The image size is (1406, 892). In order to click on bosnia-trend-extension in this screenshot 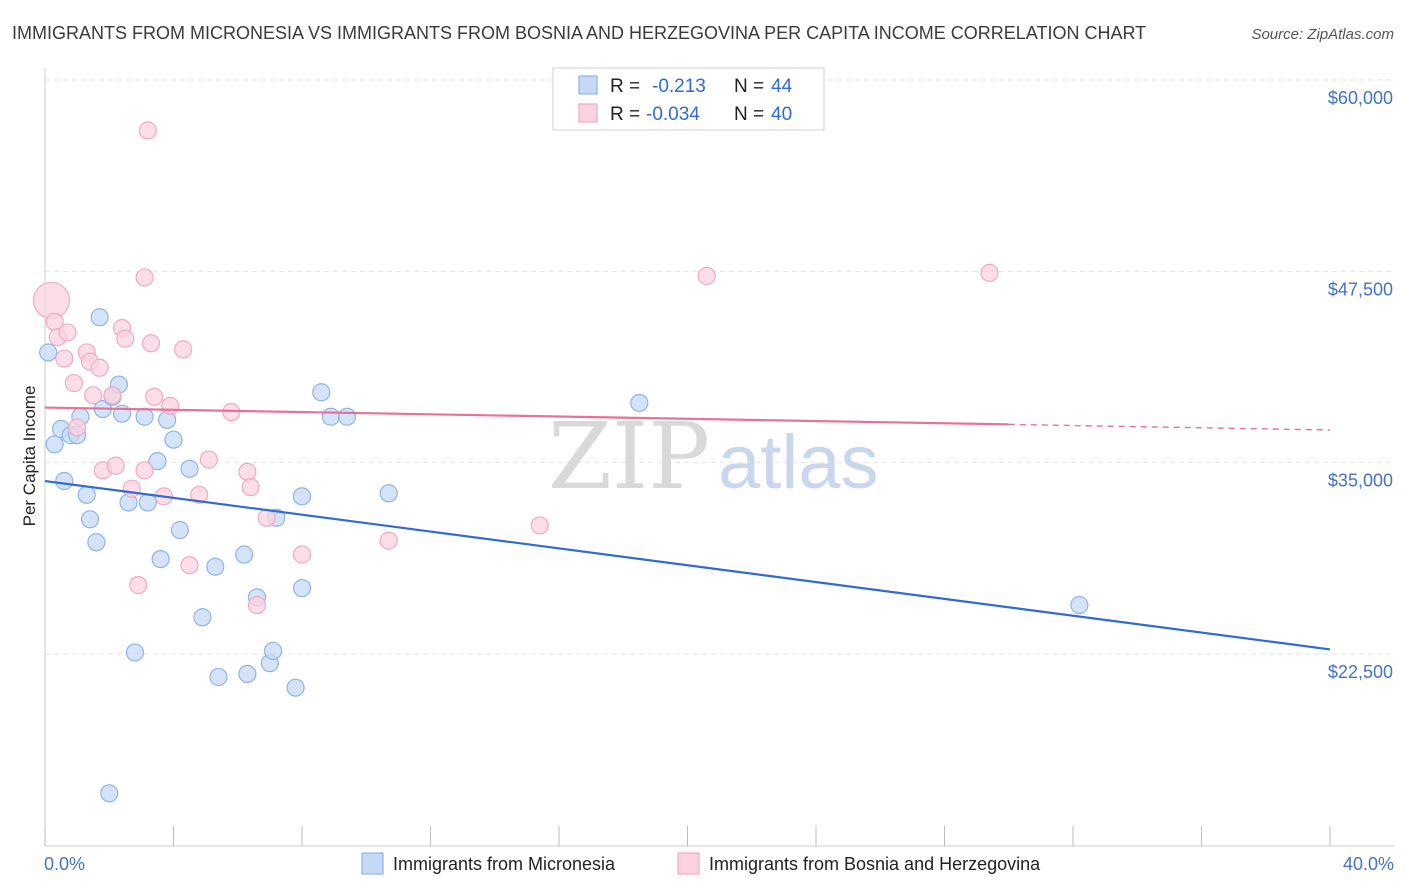, I will do `click(1169, 427)`.